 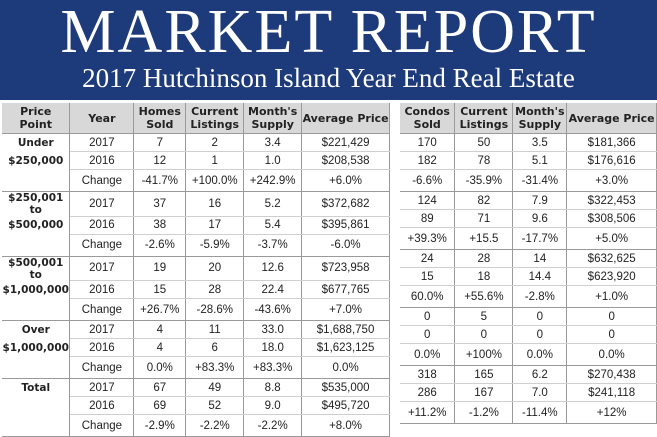 I want to click on table-cell-price: $723,958, so click(x=345, y=268).